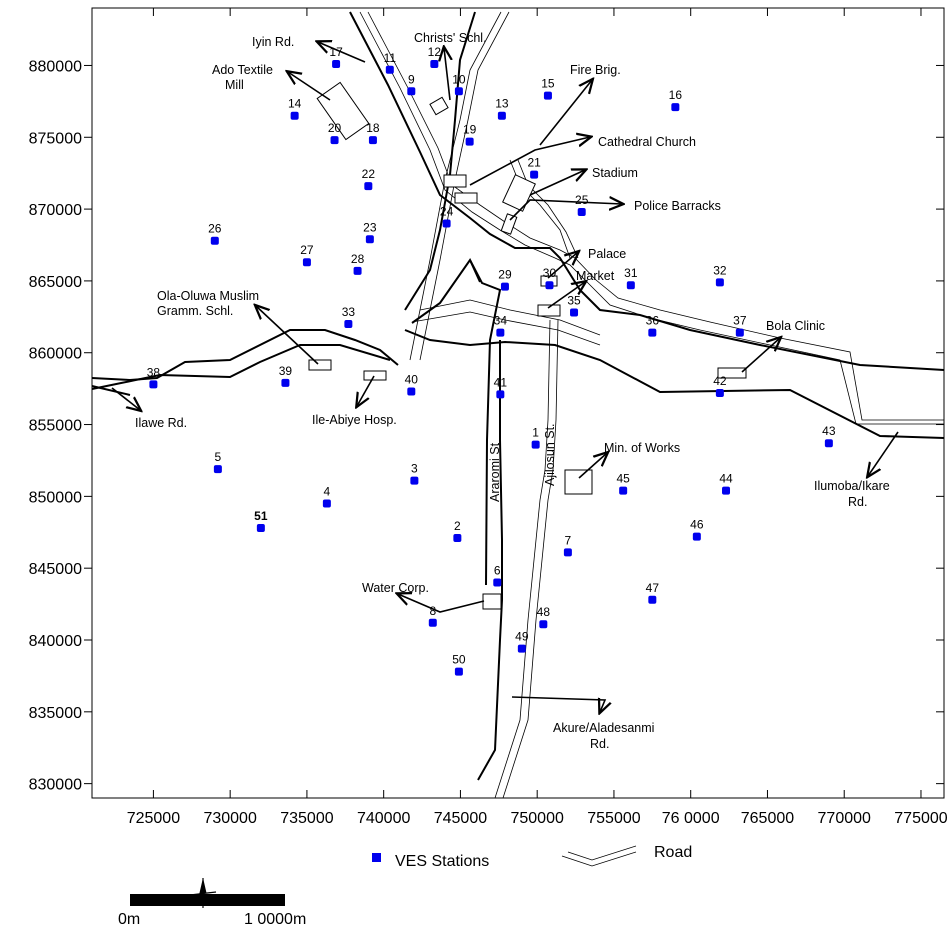 This screenshot has height=928, width=951. I want to click on y-tick-label: 865000, so click(55, 282).